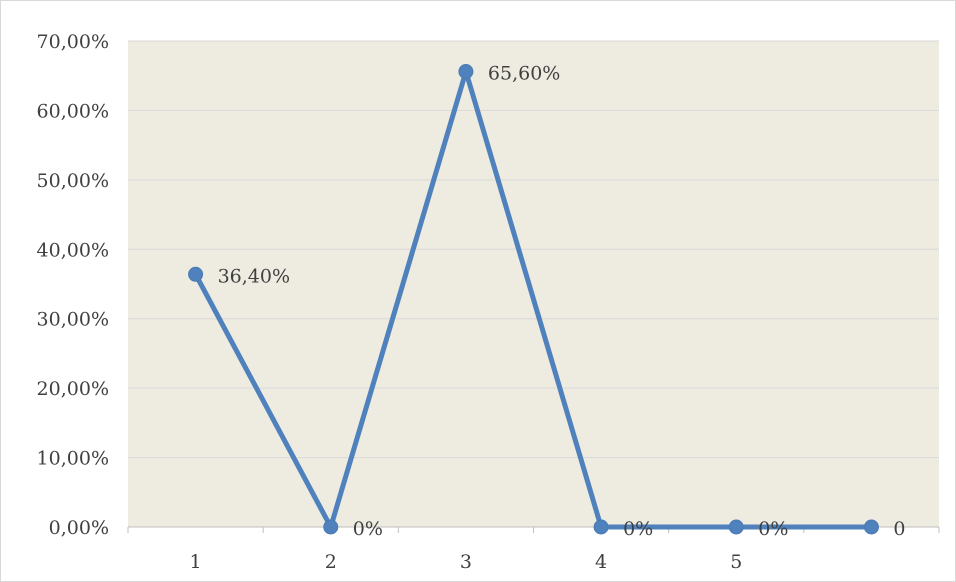 The width and height of the screenshot is (956, 582). What do you see at coordinates (73, 42) in the screenshot?
I see `y-tick-label: 70,00%` at bounding box center [73, 42].